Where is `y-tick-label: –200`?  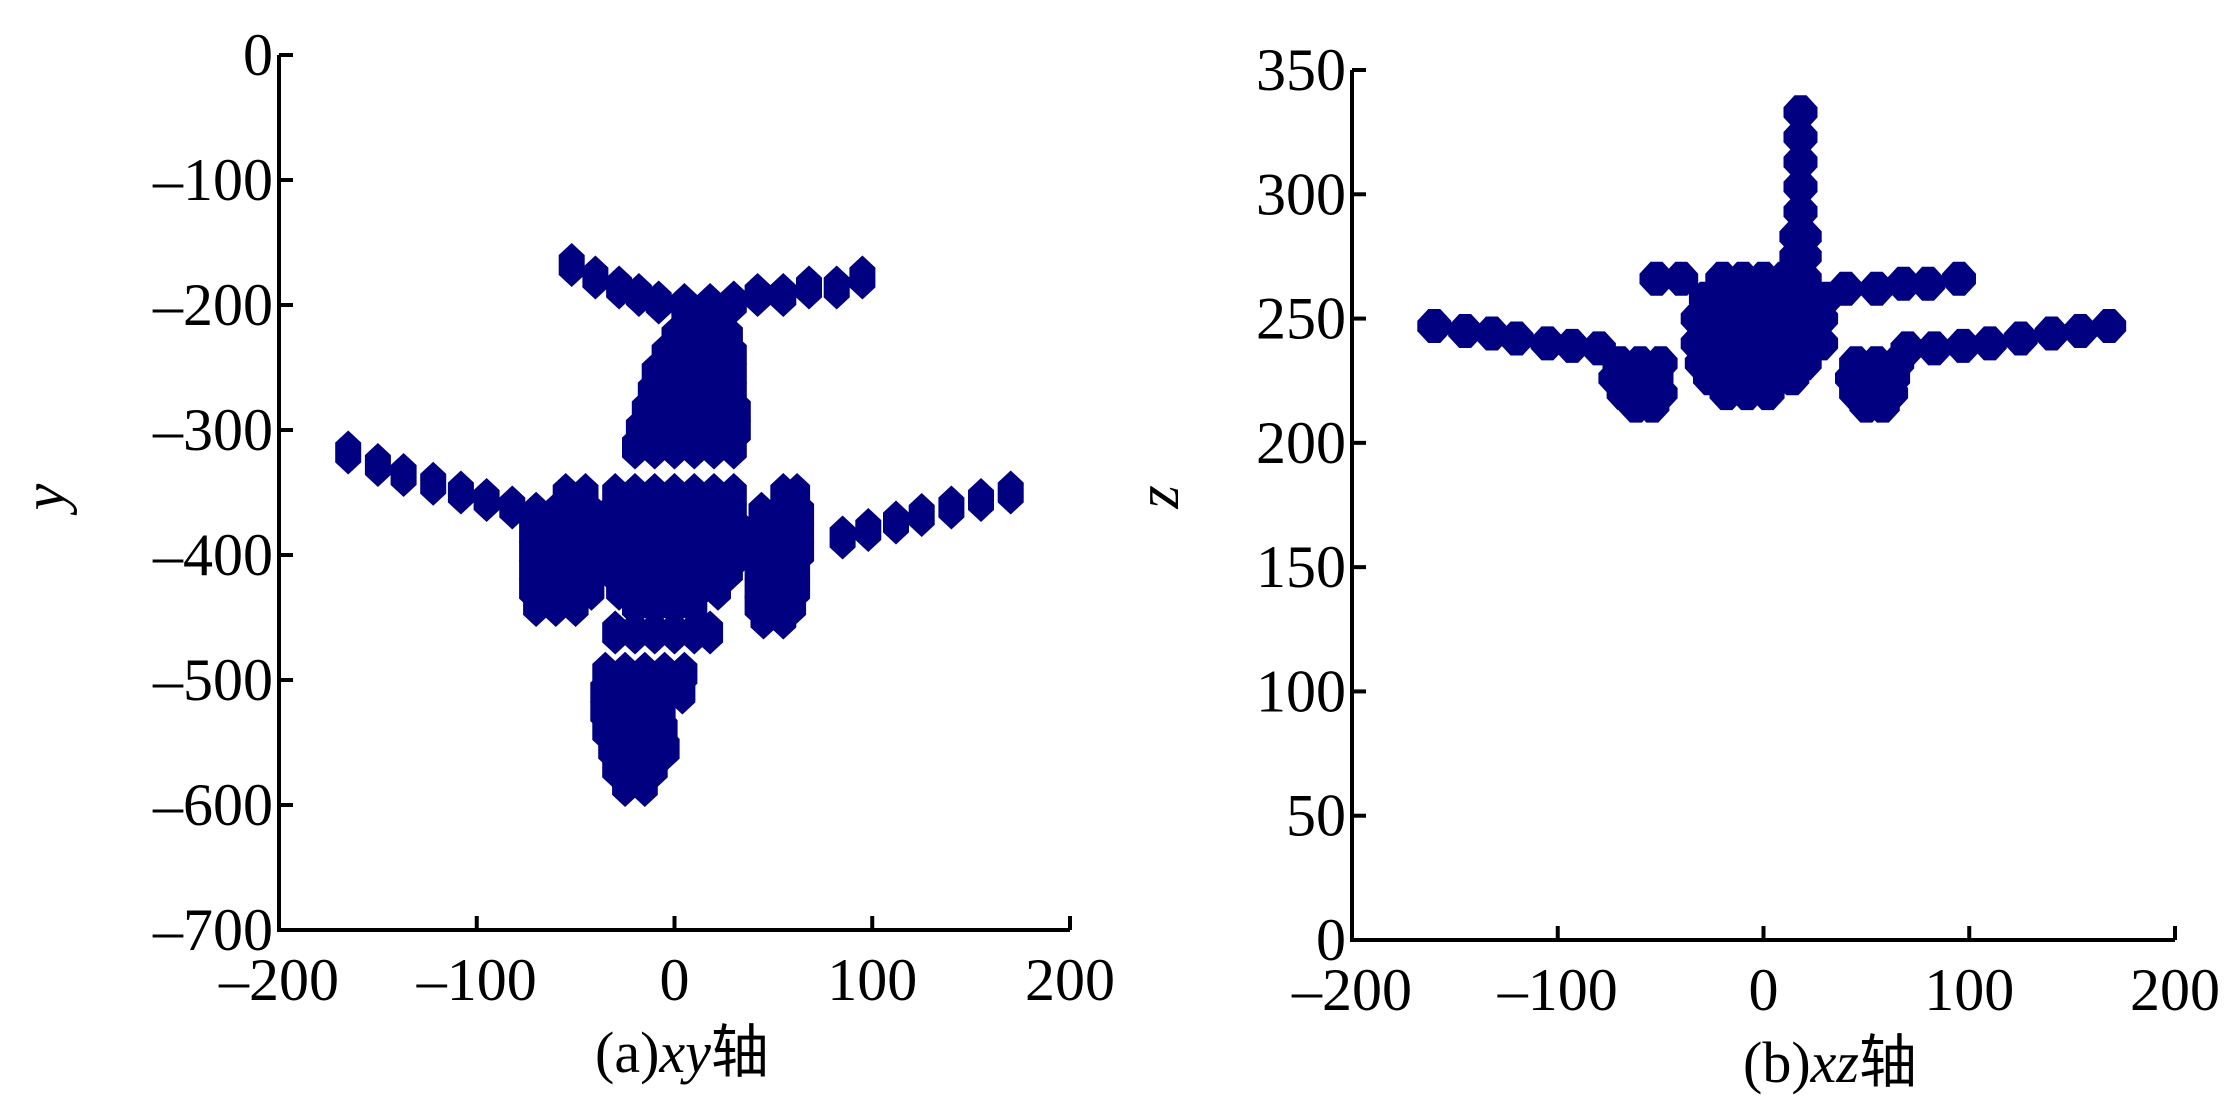 y-tick-label: –200 is located at coordinates (212, 305).